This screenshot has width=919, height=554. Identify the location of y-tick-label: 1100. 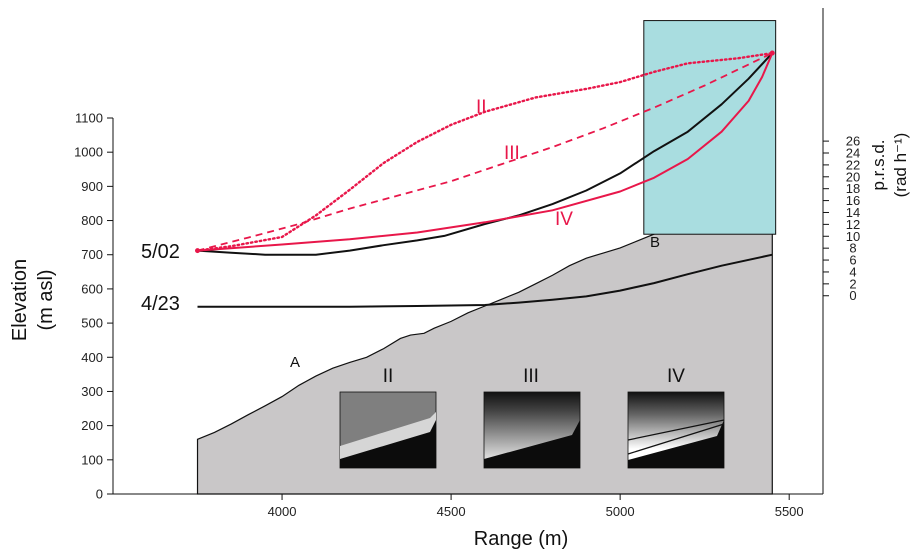
(89, 118).